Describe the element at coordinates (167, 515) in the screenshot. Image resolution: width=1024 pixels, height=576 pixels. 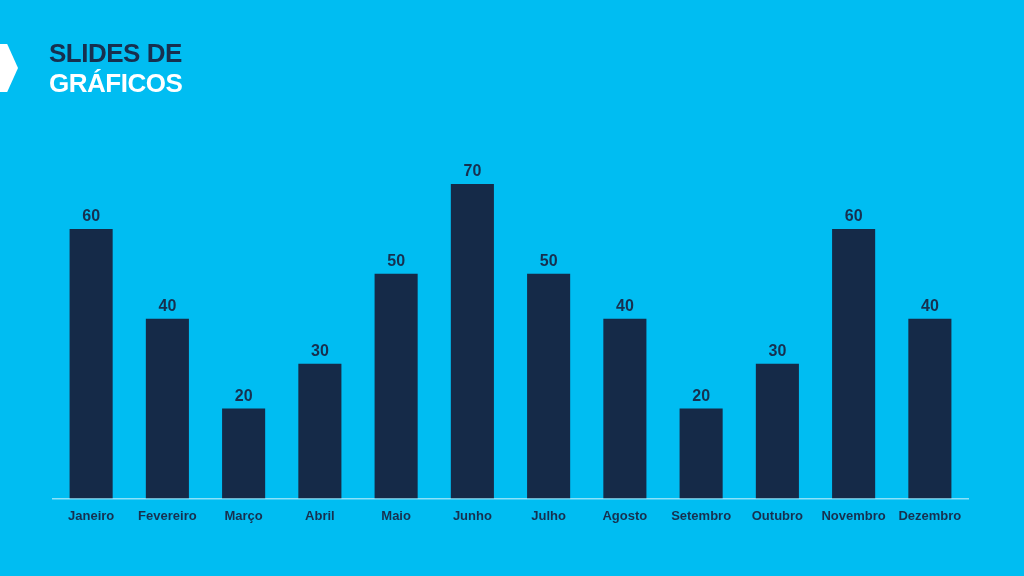
I see `x-tick-label: Fevereiro` at that location.